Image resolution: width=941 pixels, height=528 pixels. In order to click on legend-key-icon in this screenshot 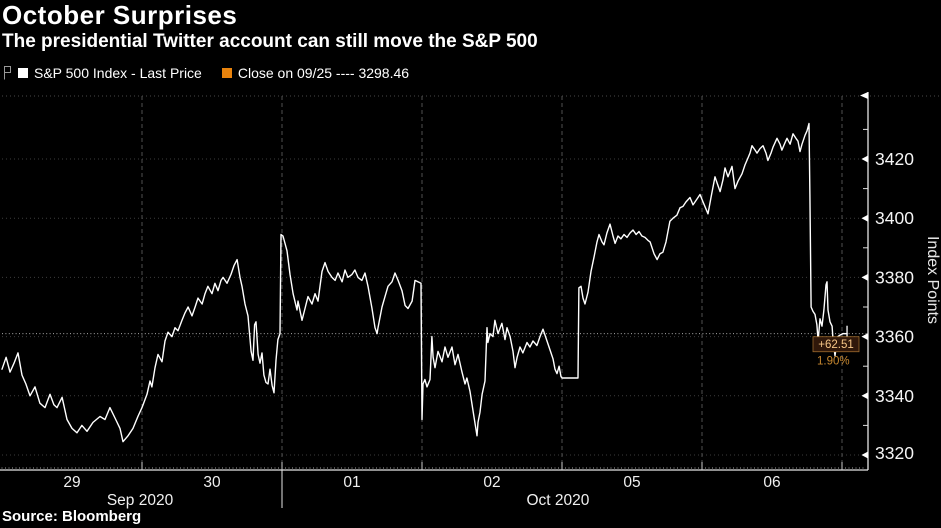, I will do `click(7, 73)`.